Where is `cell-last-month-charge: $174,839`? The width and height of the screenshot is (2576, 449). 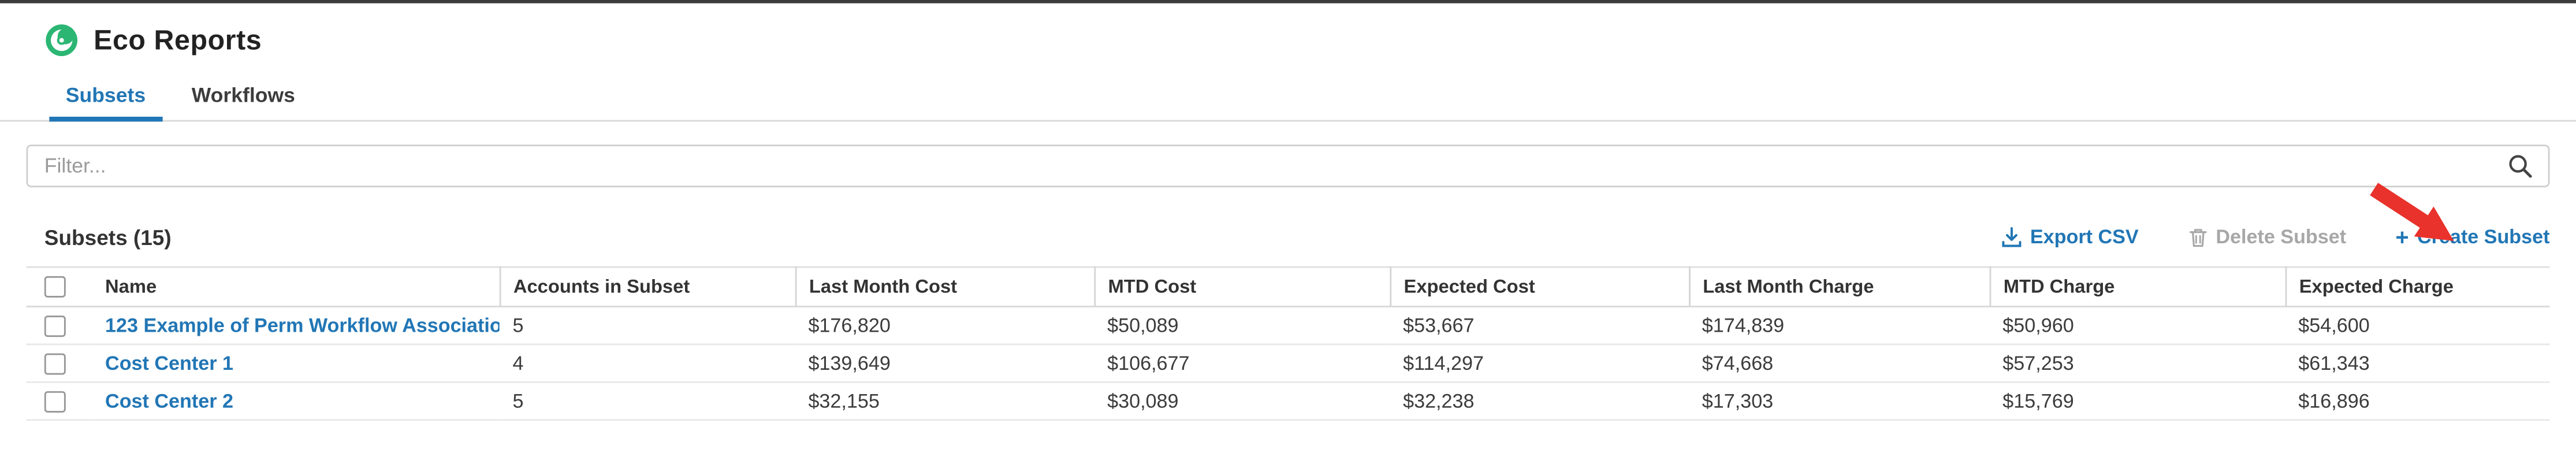 cell-last-month-charge: $174,839 is located at coordinates (1743, 325).